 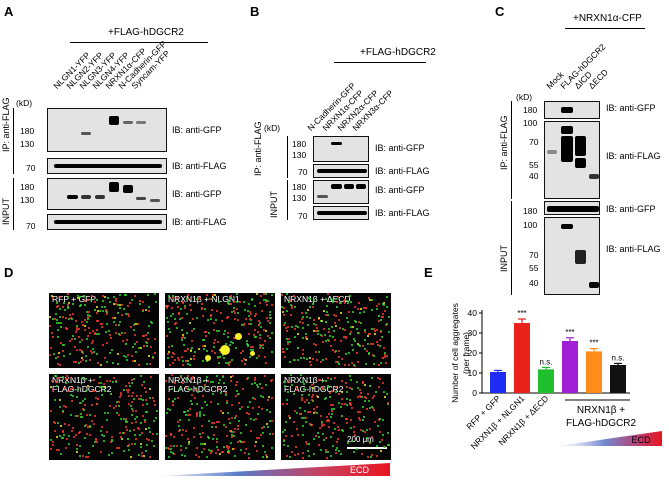 I want to click on input-label: INPUT, so click(x=6, y=211).